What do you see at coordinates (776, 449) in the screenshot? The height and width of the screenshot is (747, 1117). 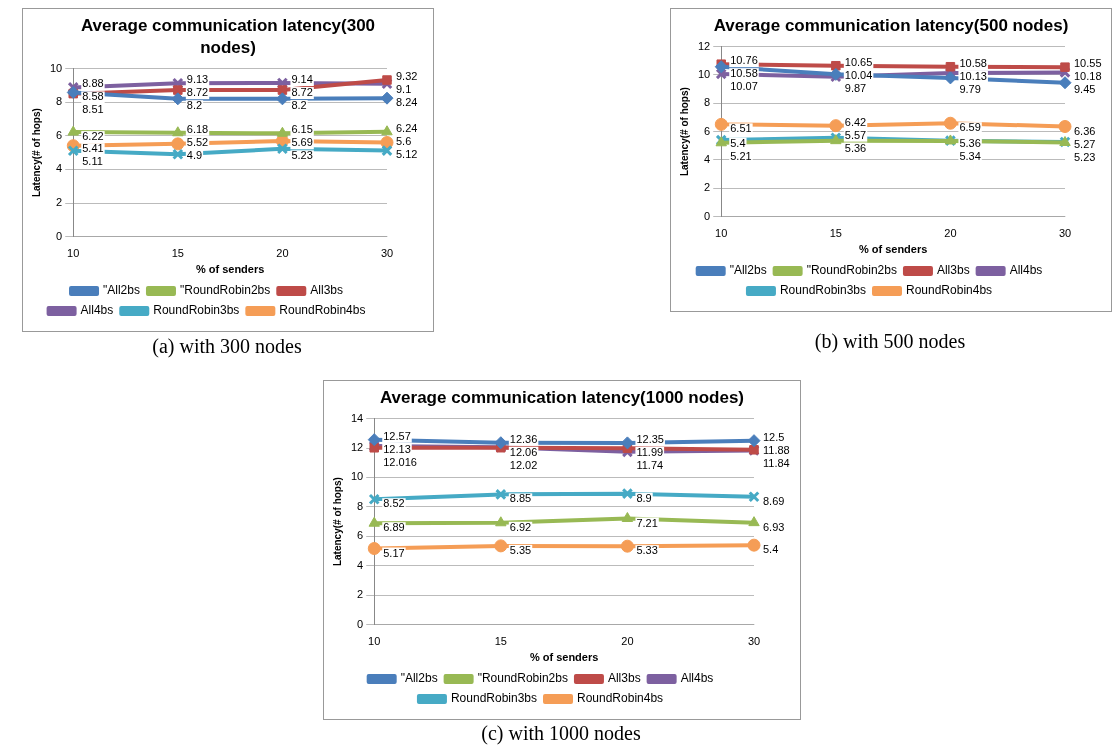 I see `data-label: 11.88` at bounding box center [776, 449].